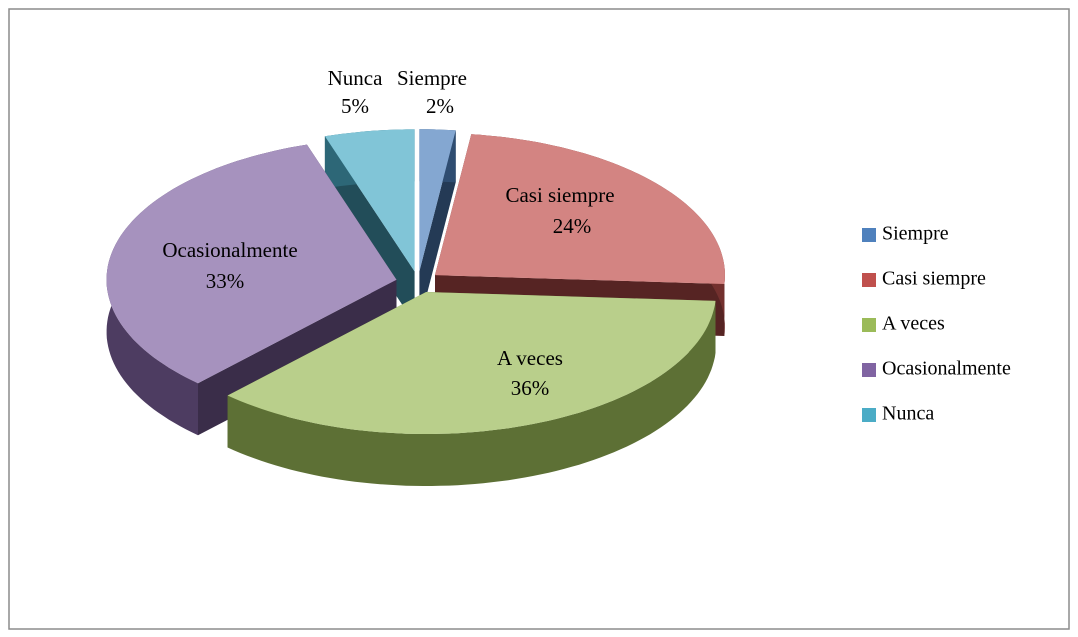 This screenshot has width=1078, height=637. What do you see at coordinates (572, 226) in the screenshot?
I see `data-label-value: 24%` at bounding box center [572, 226].